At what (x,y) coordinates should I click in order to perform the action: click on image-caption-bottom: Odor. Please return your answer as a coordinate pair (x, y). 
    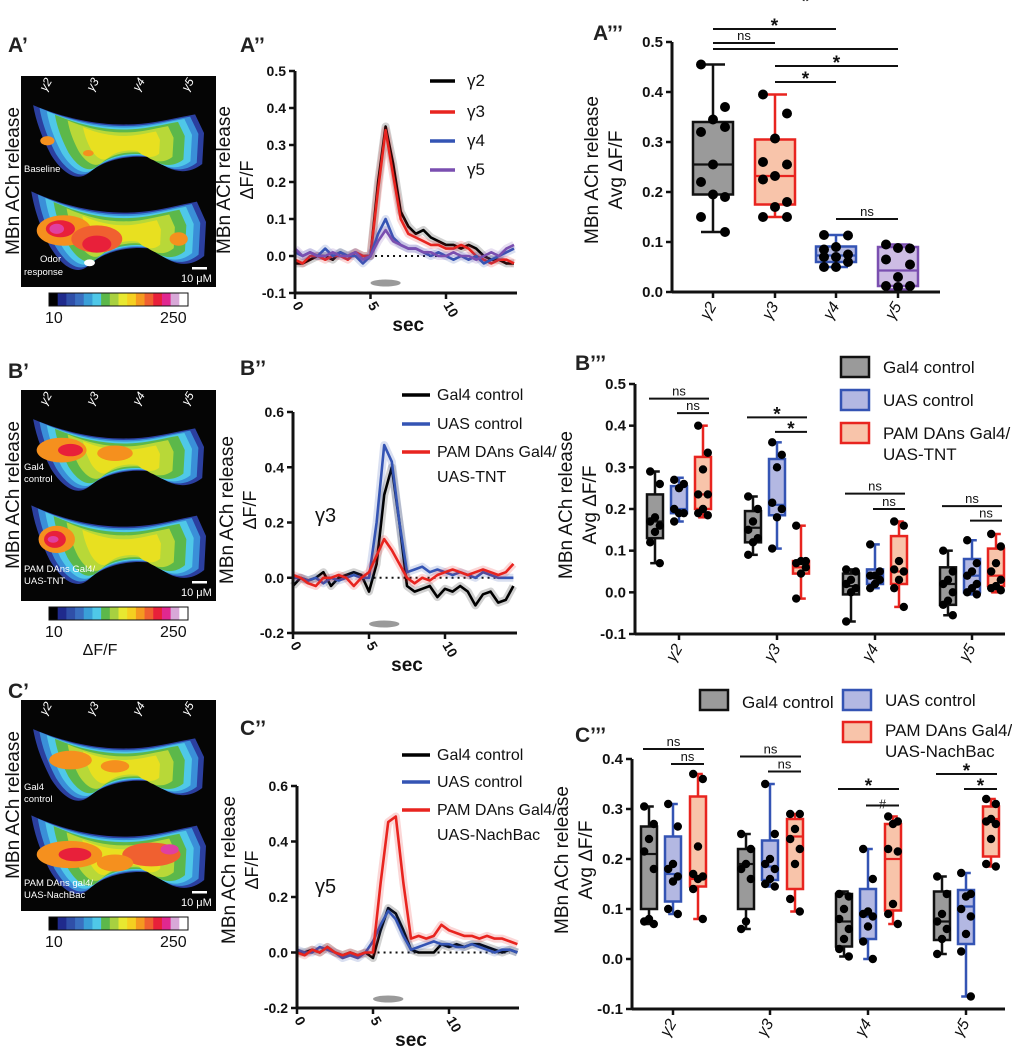
    Looking at the image, I should click on (50, 259).